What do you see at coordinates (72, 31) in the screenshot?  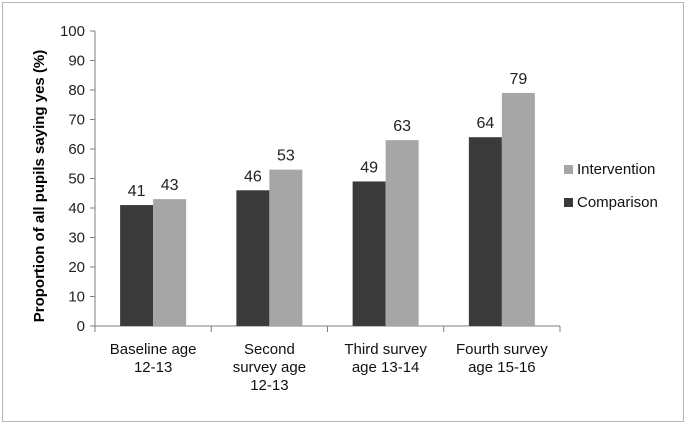 I see `y-tick-label: 100` at bounding box center [72, 31].